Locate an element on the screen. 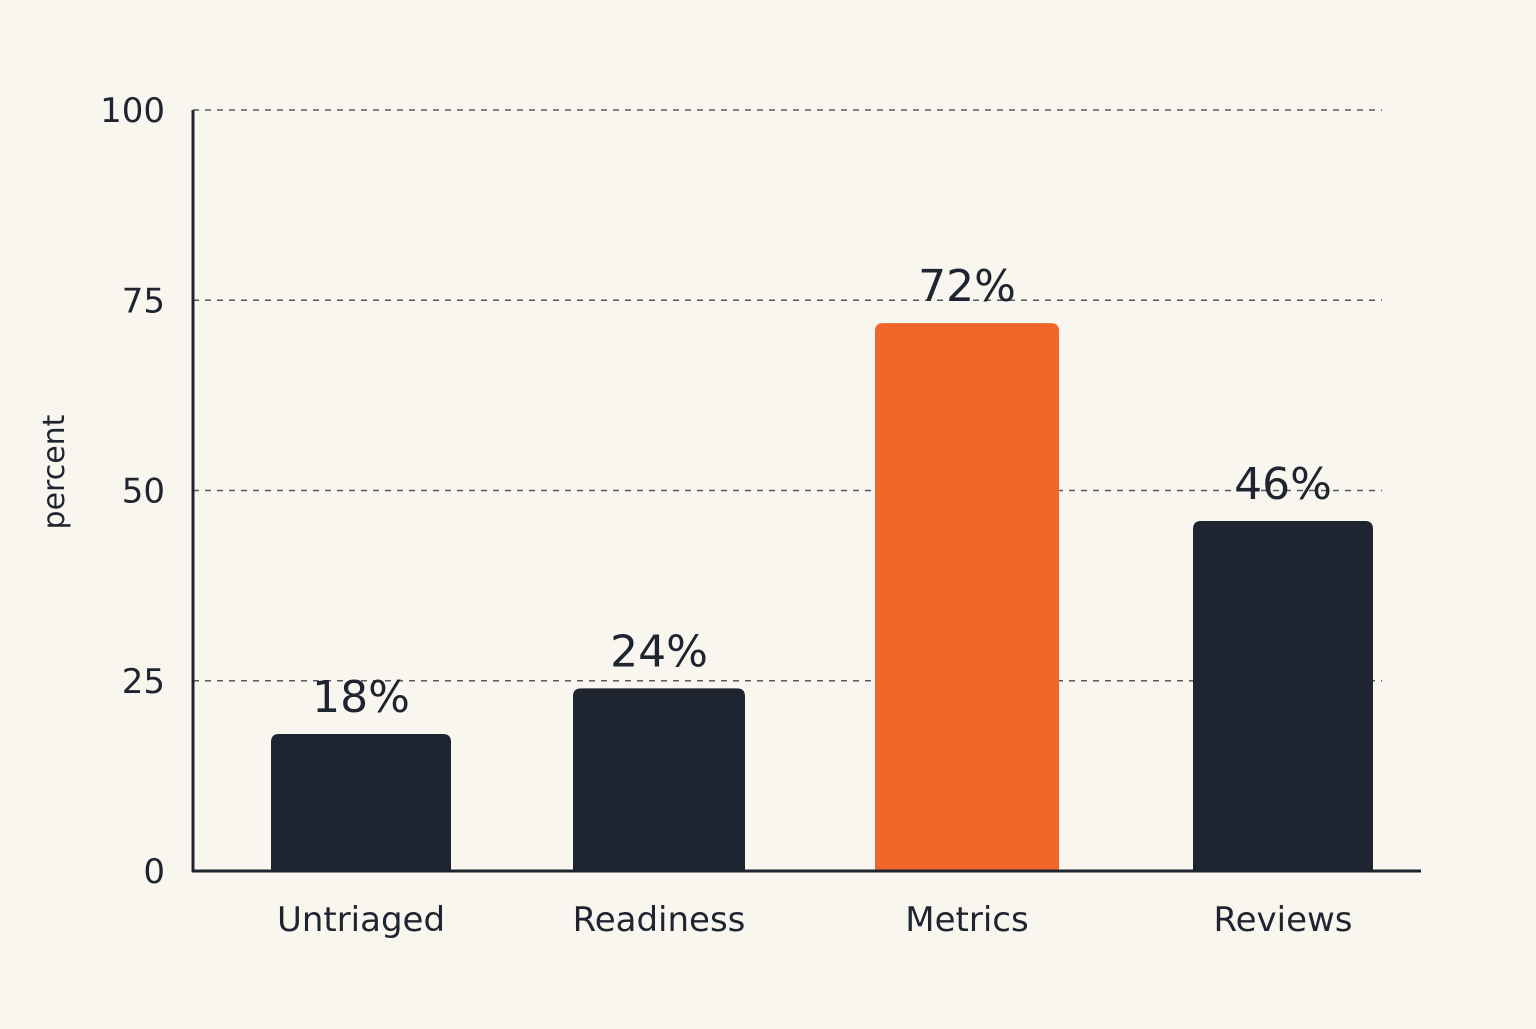 The image size is (1536, 1029). y-tick-label: 50 is located at coordinates (143, 492).